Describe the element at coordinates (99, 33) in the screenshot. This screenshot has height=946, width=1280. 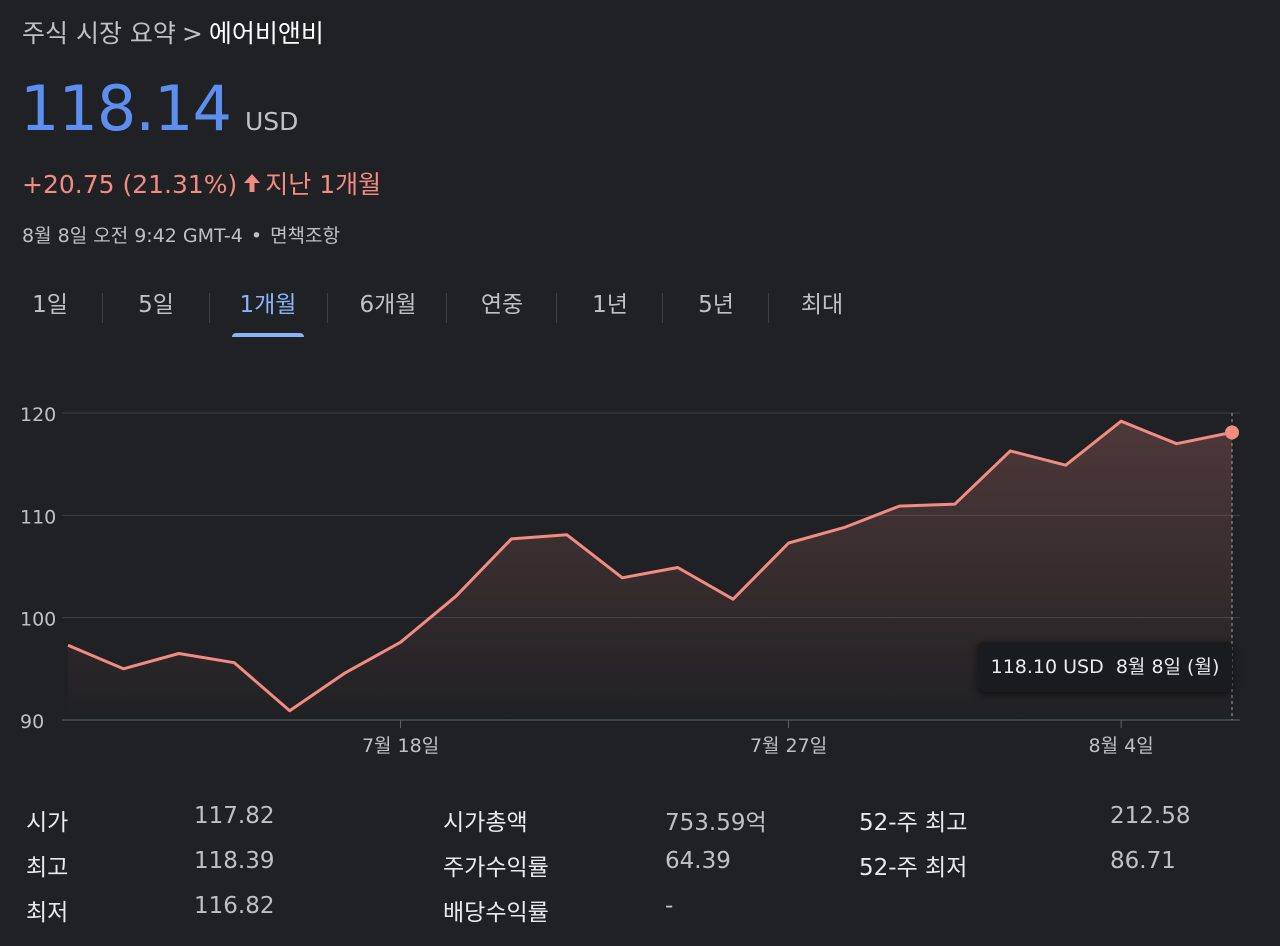
I see `breadcrumb-parent-link: 주식 시장 요약` at that location.